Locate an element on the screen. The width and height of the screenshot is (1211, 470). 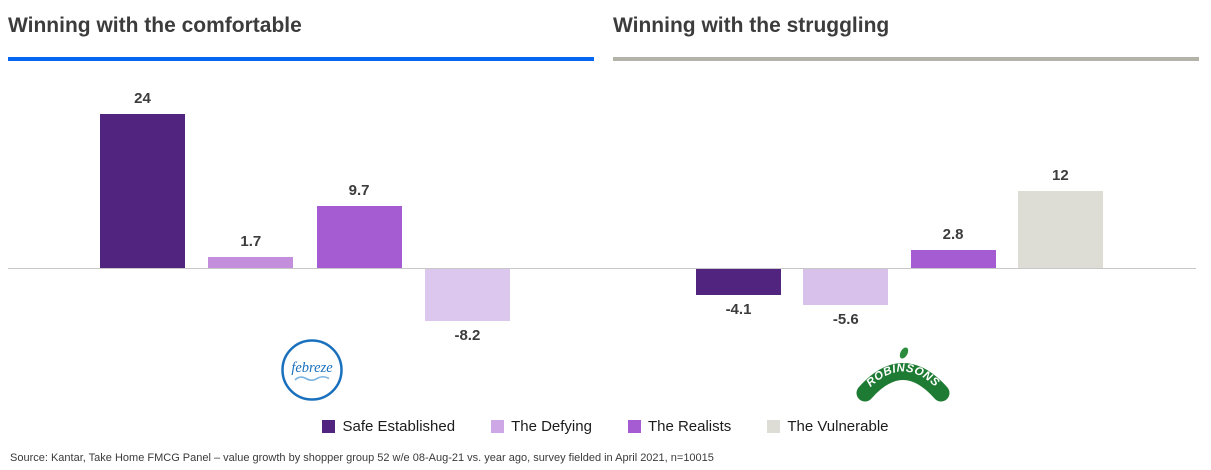
legend-item-safe-established: Safe Established is located at coordinates (388, 426).